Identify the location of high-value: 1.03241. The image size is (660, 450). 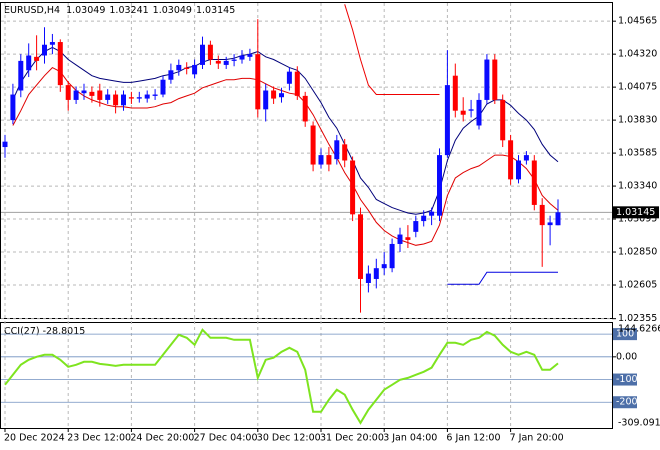
(128, 10).